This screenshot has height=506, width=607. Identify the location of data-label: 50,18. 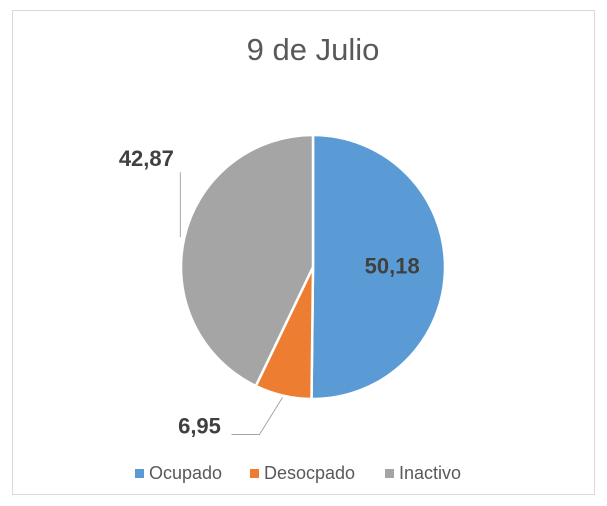
(392, 265).